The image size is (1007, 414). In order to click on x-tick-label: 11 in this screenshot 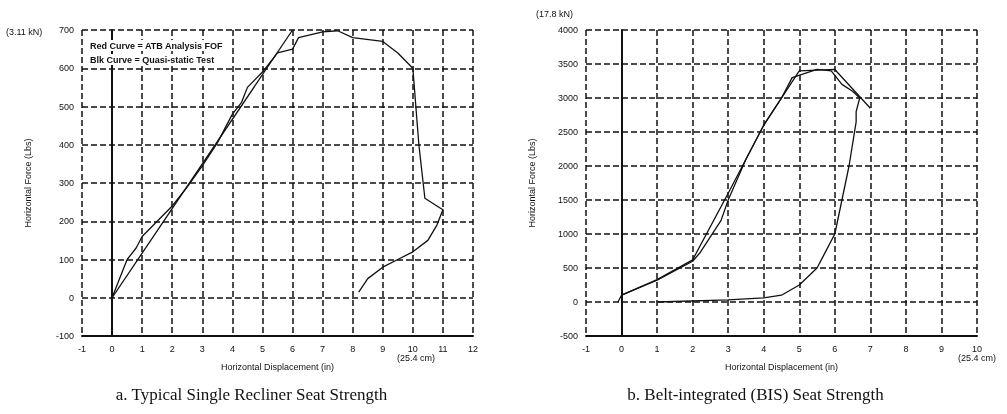, I will do `click(443, 348)`.